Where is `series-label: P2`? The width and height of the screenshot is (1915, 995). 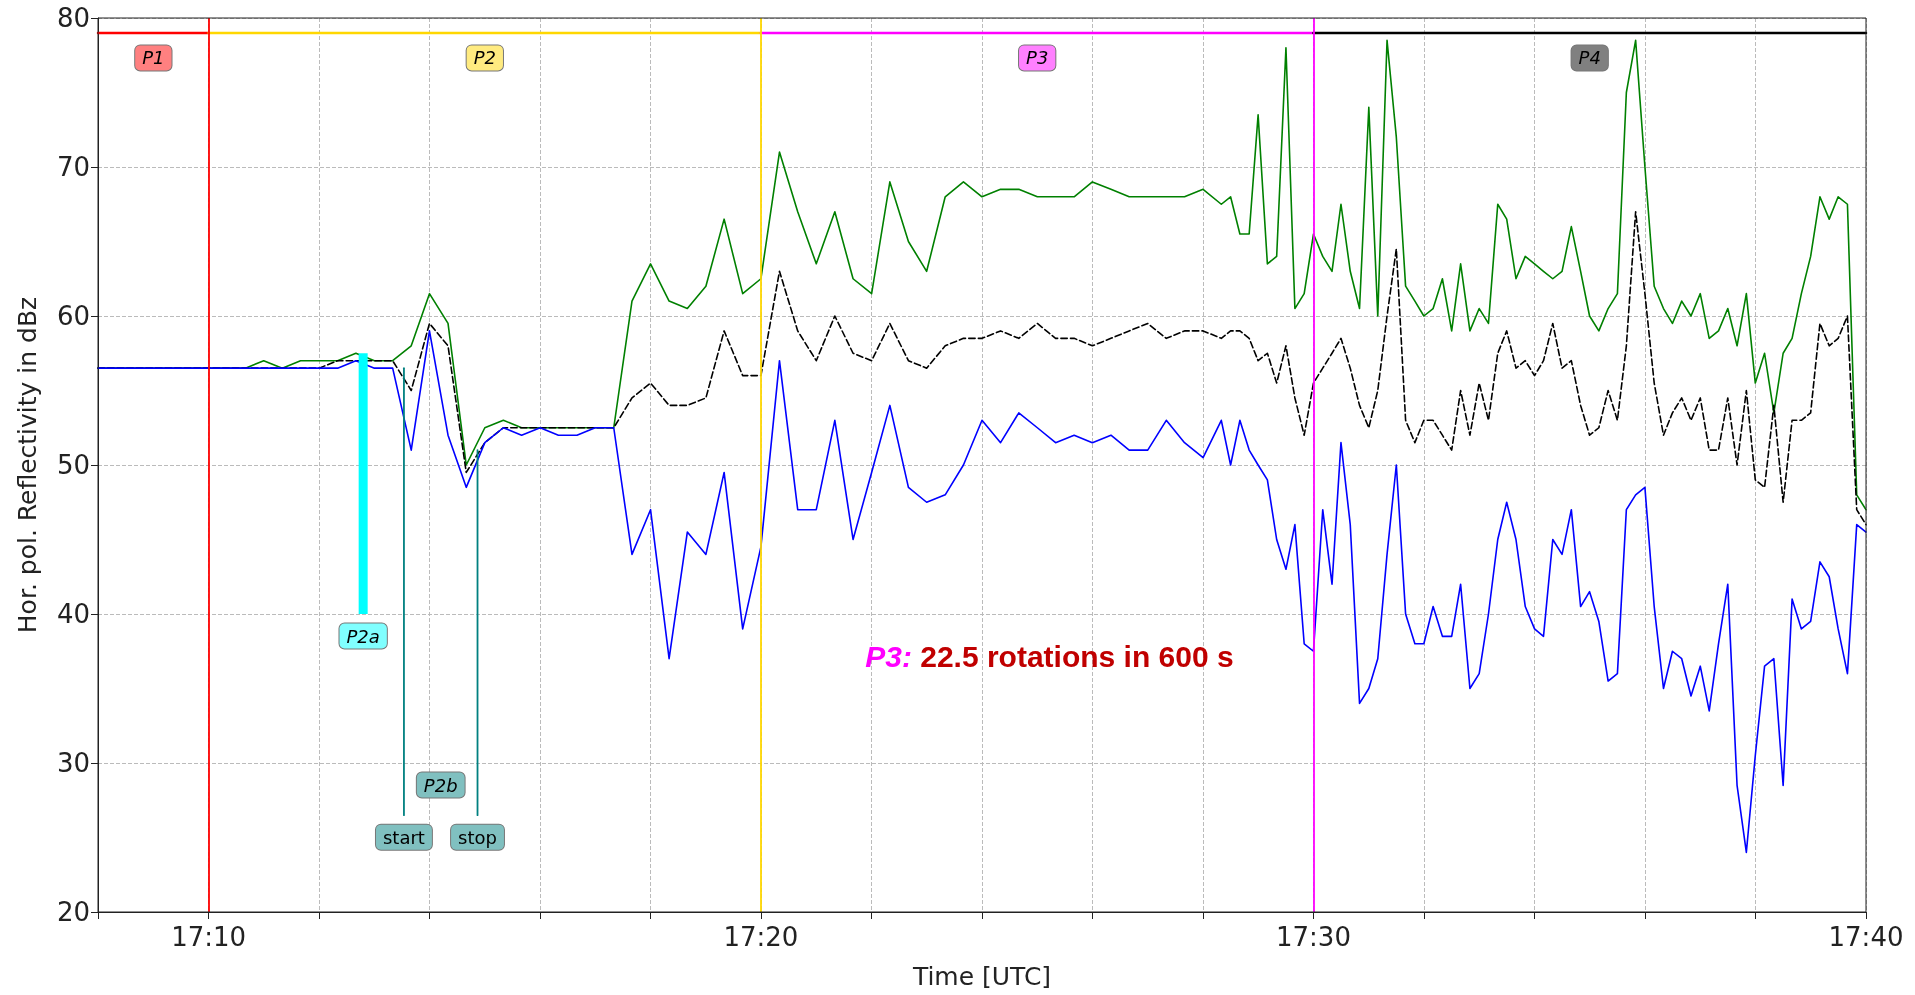
series-label: P2 is located at coordinates (484, 58).